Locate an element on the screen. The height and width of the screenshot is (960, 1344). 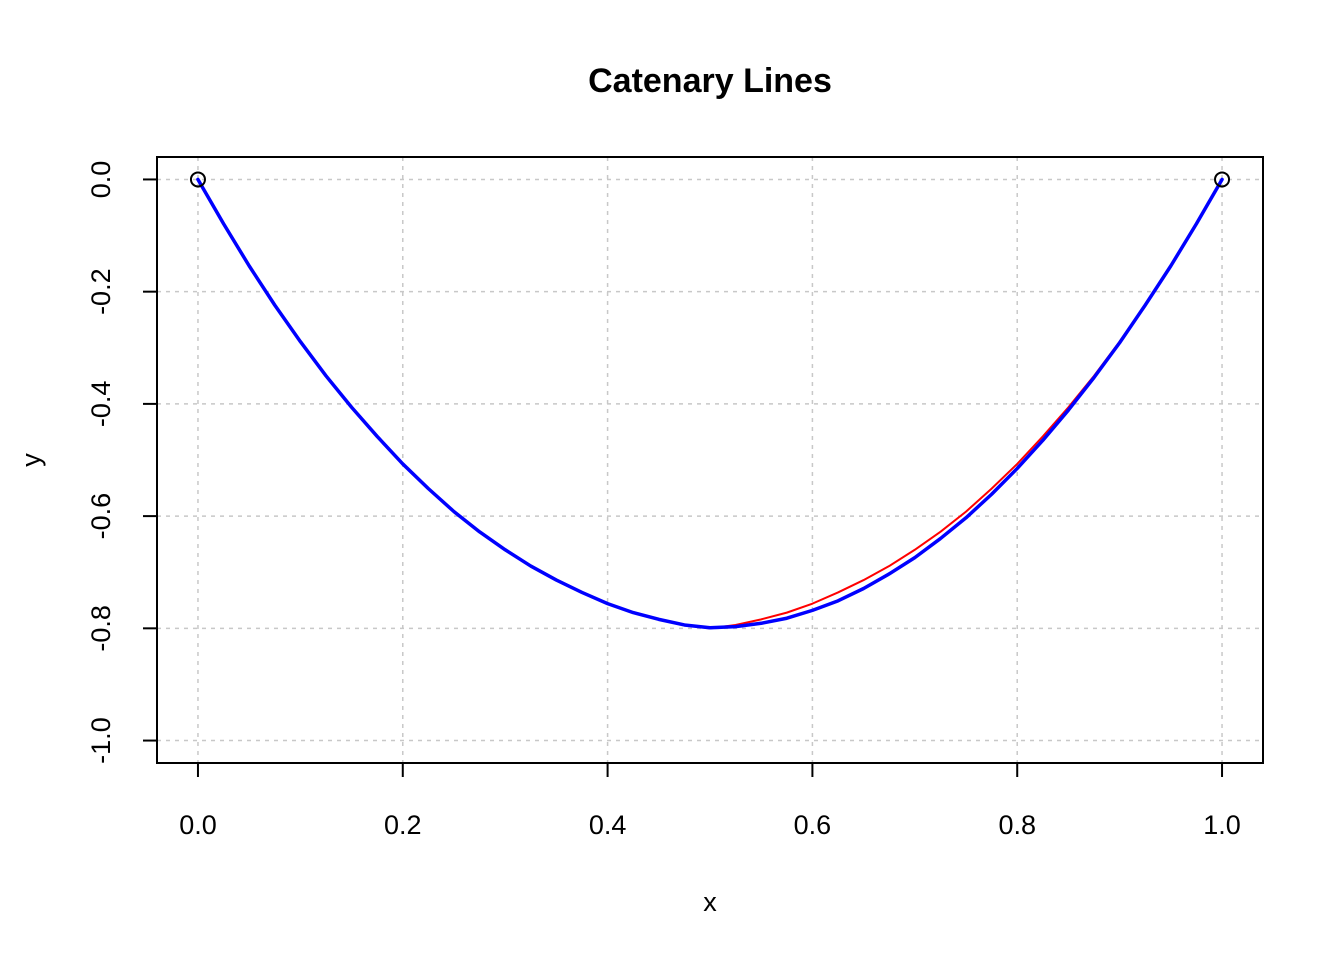
x-tick-label: 0.8 is located at coordinates (1017, 825).